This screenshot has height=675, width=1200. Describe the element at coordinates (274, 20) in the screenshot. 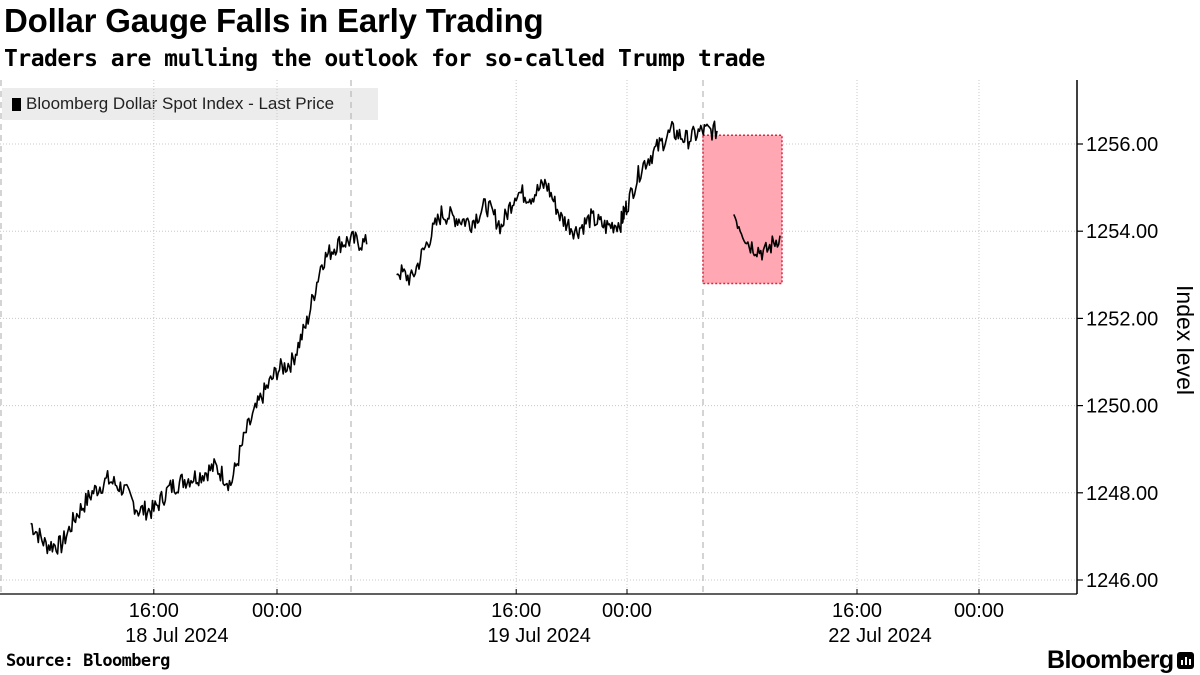

I see `chart-title: Dollar Gauge Falls in Early Trading` at that location.